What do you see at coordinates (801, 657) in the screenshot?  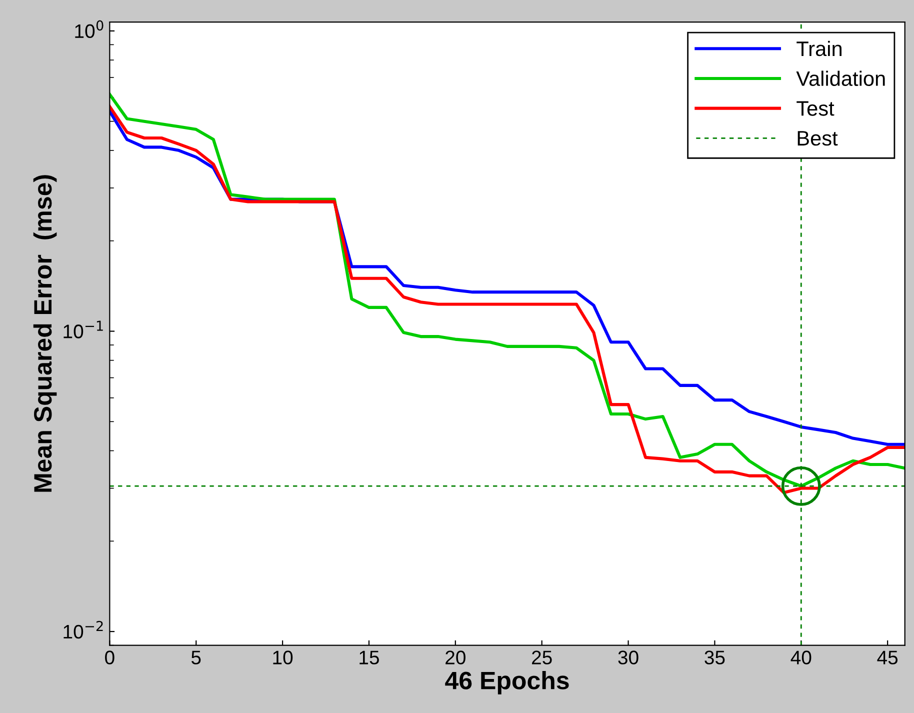 I see `x-tick-label: 40` at bounding box center [801, 657].